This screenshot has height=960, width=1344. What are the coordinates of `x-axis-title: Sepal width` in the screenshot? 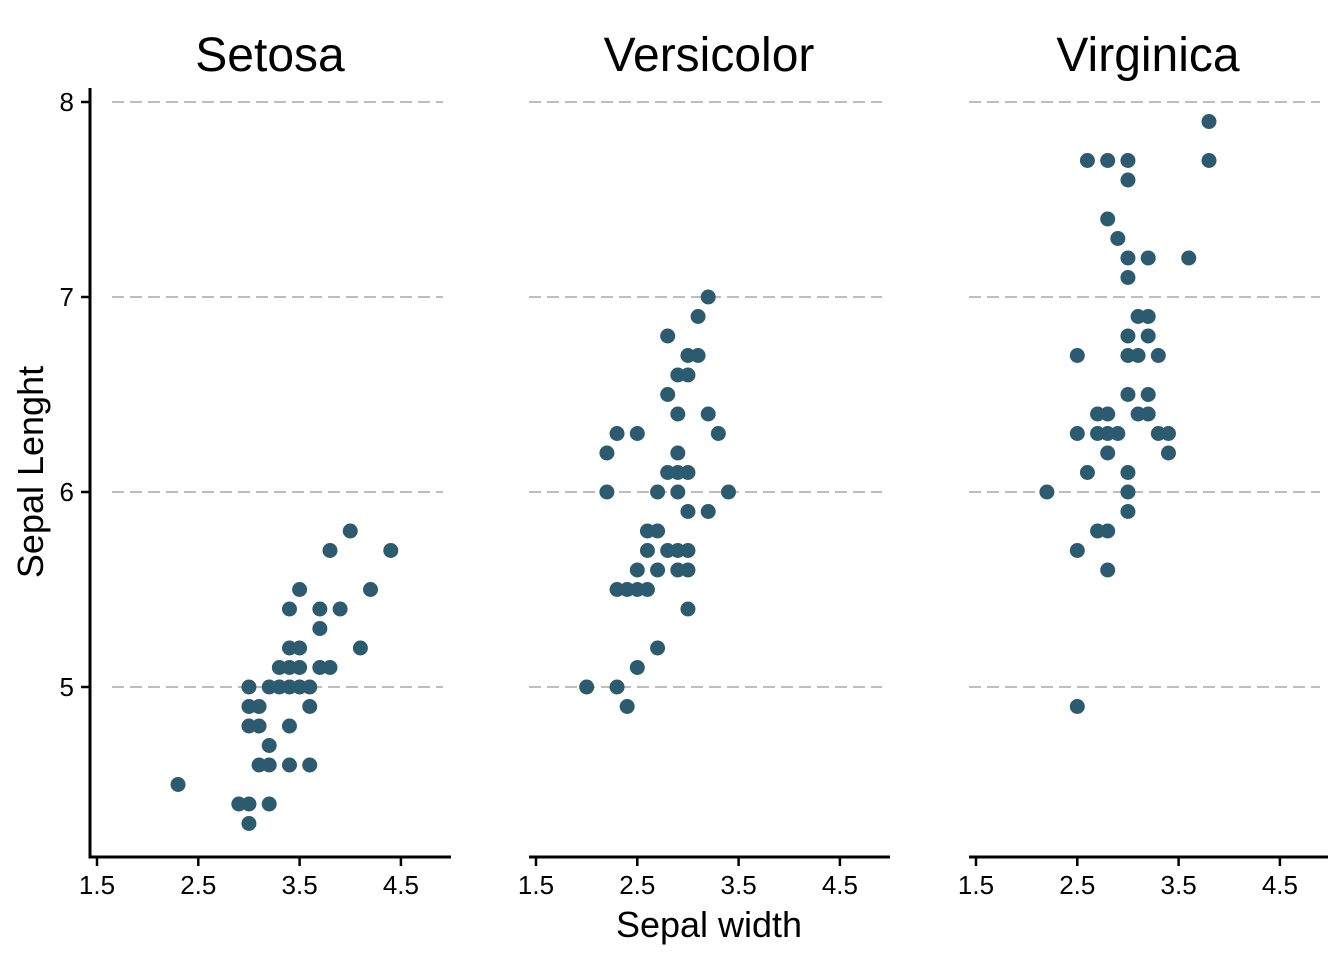 It's located at (709, 924).